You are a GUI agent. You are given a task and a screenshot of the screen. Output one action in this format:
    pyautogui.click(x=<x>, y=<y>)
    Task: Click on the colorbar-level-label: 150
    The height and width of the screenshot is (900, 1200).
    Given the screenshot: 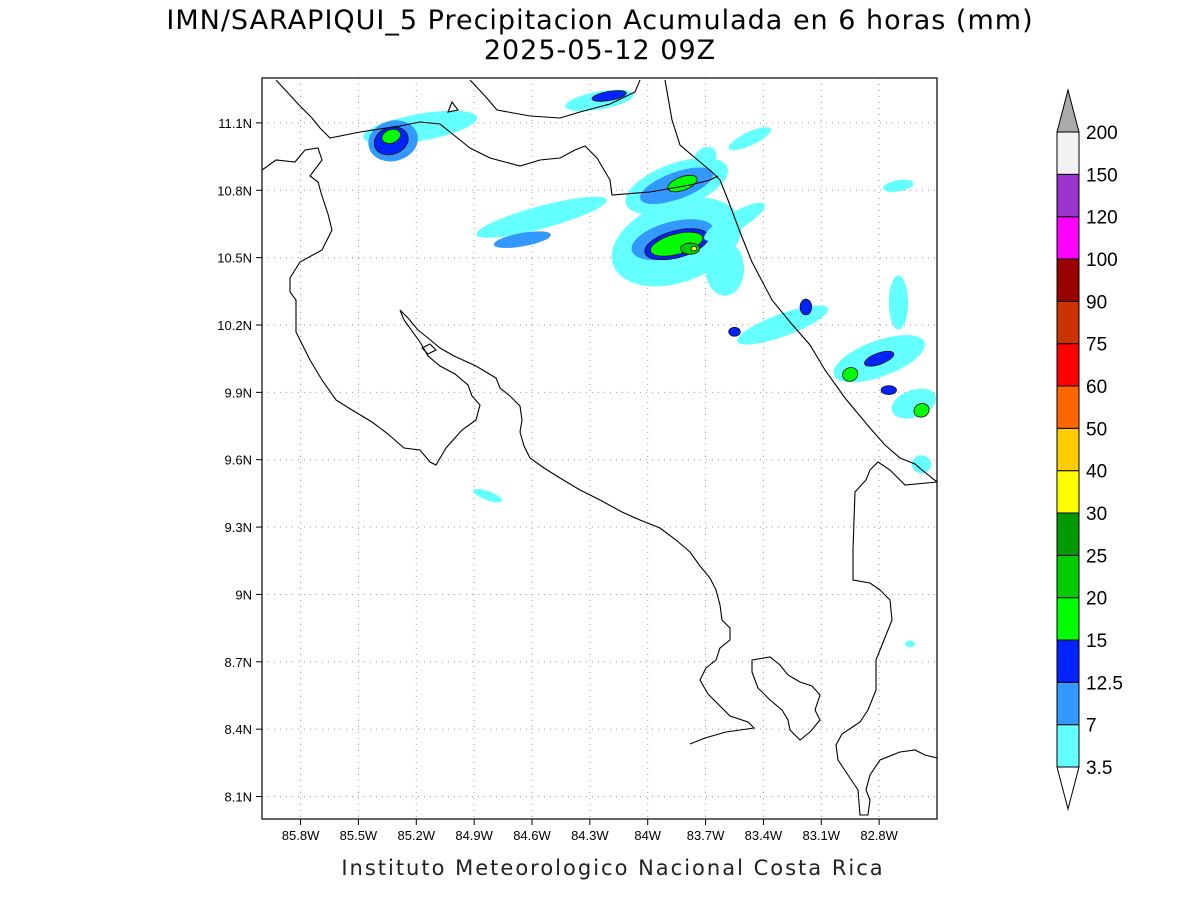 What is the action you would take?
    pyautogui.click(x=1102, y=175)
    